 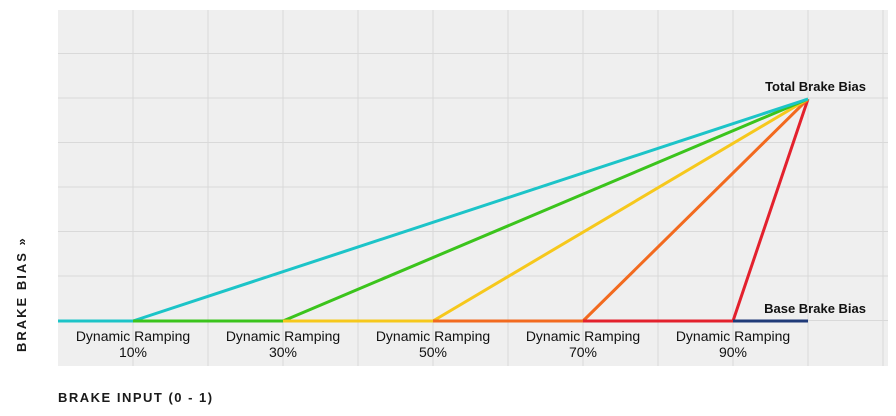 What do you see at coordinates (815, 308) in the screenshot?
I see `base-brake-bias-label: Base Brake Bias` at bounding box center [815, 308].